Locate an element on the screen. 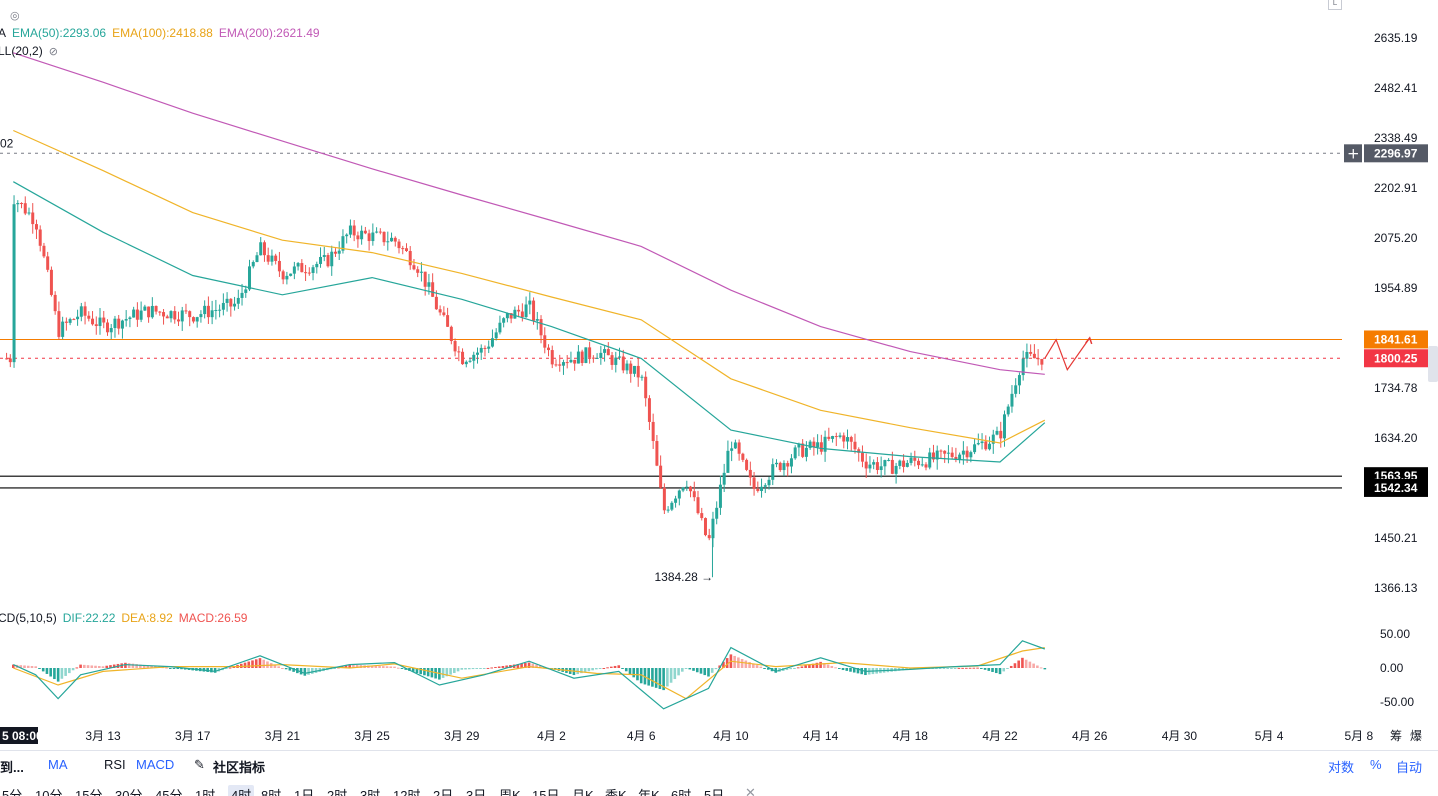  x-tick-label: 3月 17 is located at coordinates (193, 736).